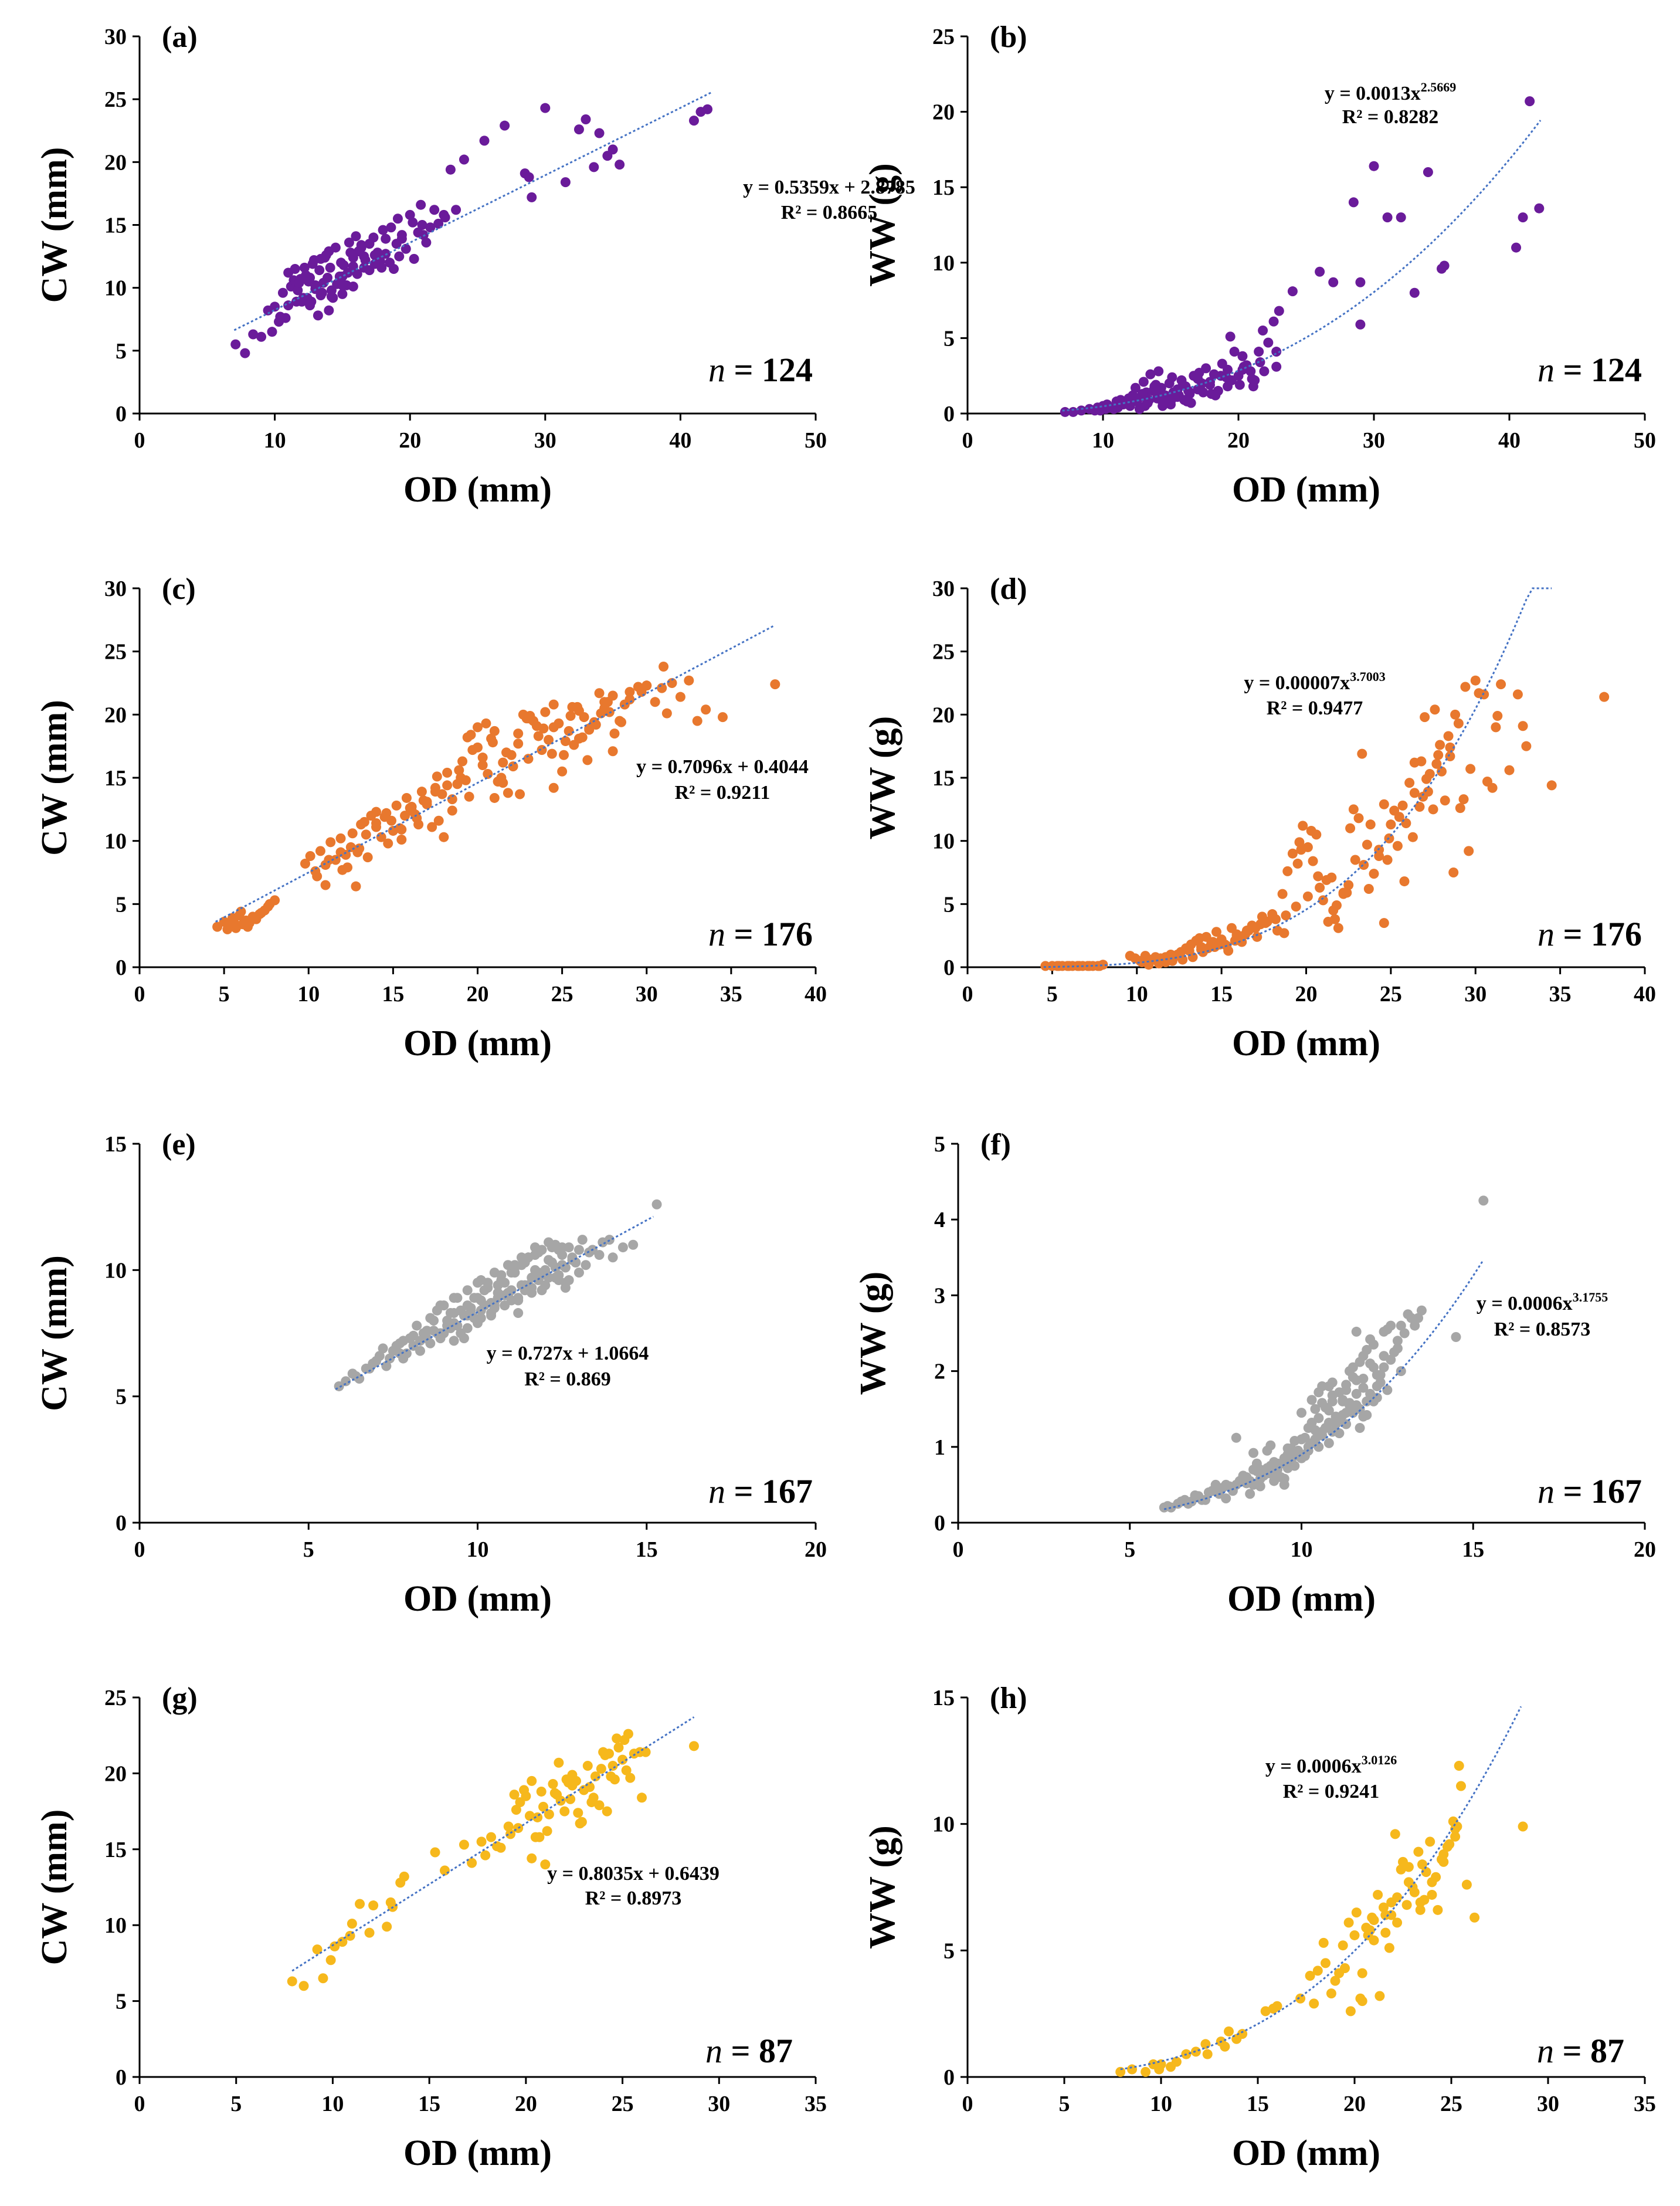 Image resolution: width=1680 pixels, height=2206 pixels. What do you see at coordinates (723, 793) in the screenshot?
I see `r-squared: R² = 0.9211` at bounding box center [723, 793].